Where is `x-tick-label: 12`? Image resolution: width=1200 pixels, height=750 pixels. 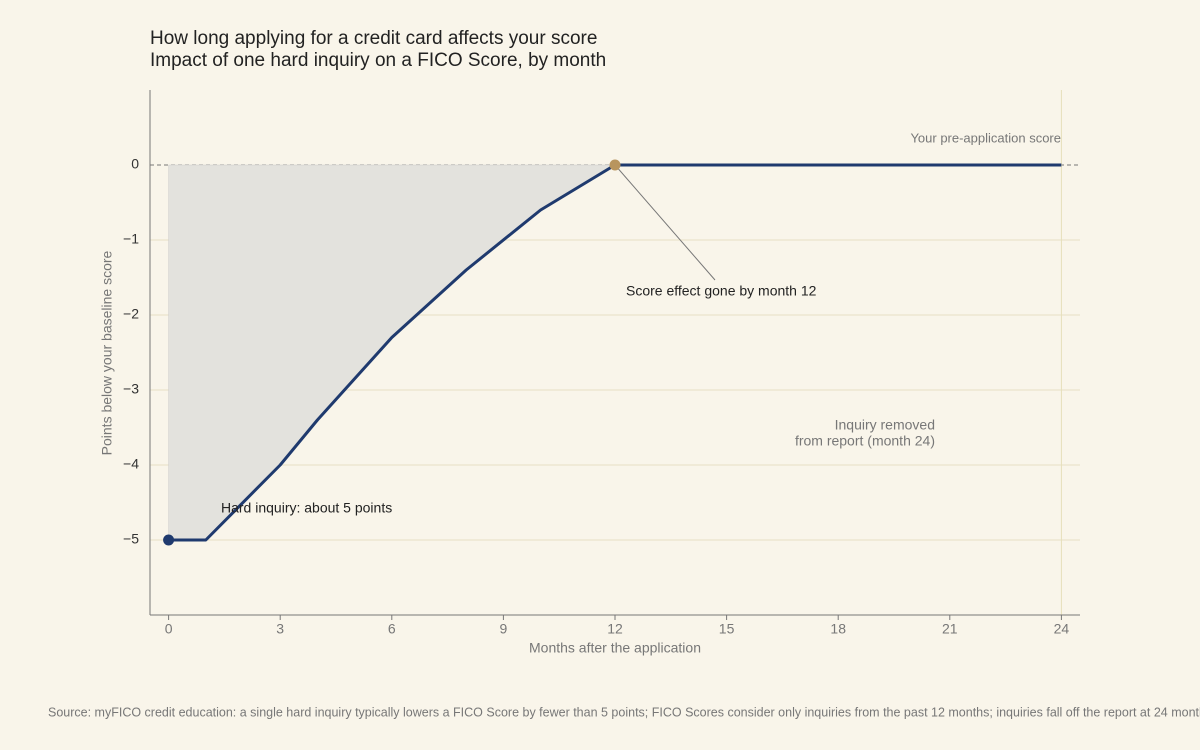 x-tick-label: 12 is located at coordinates (615, 629).